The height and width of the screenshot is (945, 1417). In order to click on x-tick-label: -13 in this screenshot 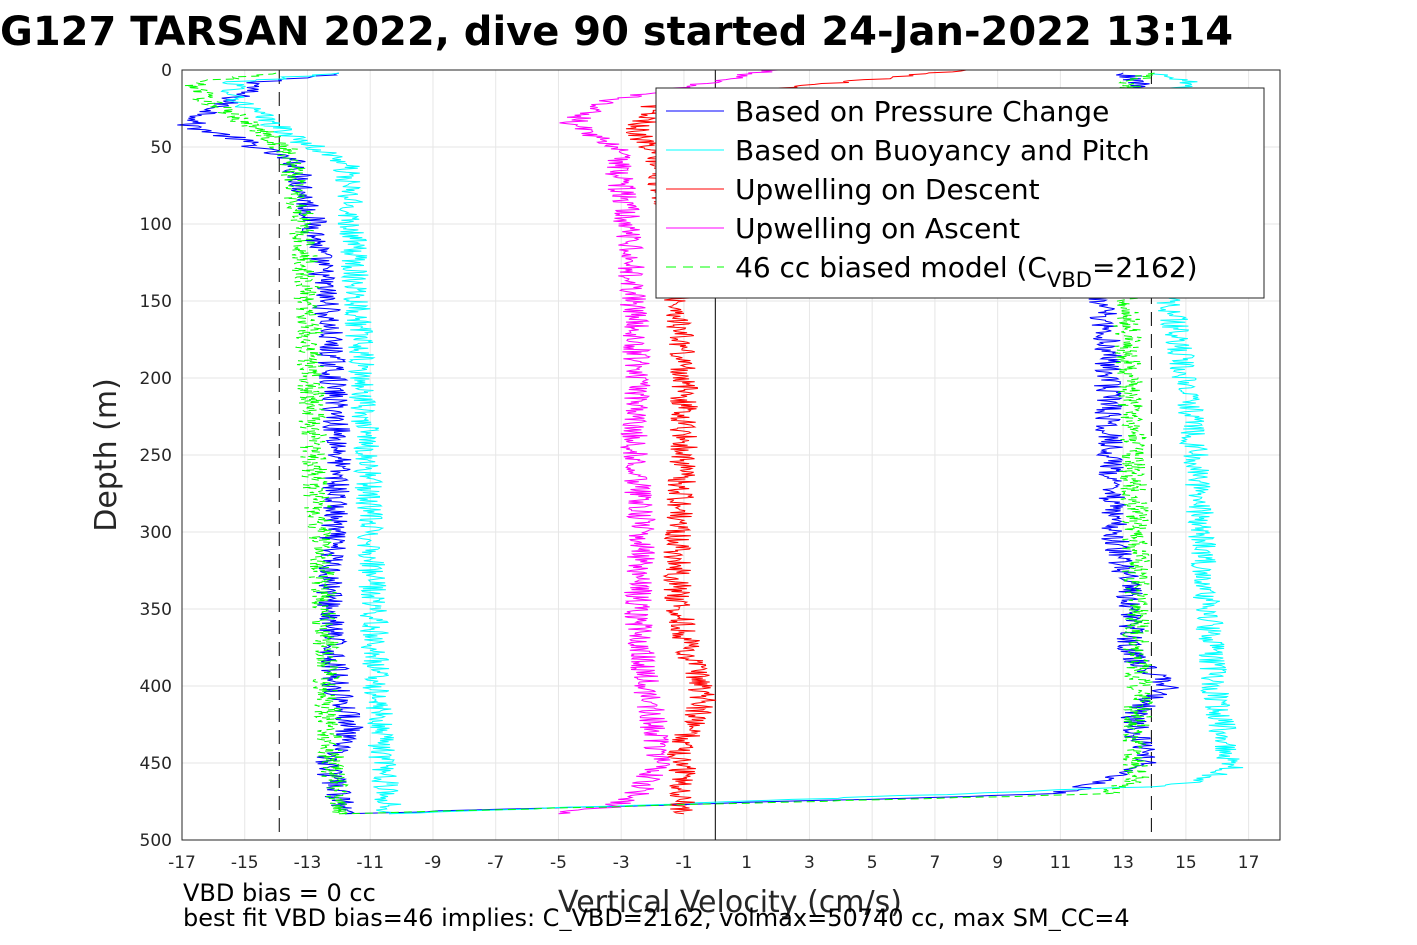, I will do `click(308, 863)`.